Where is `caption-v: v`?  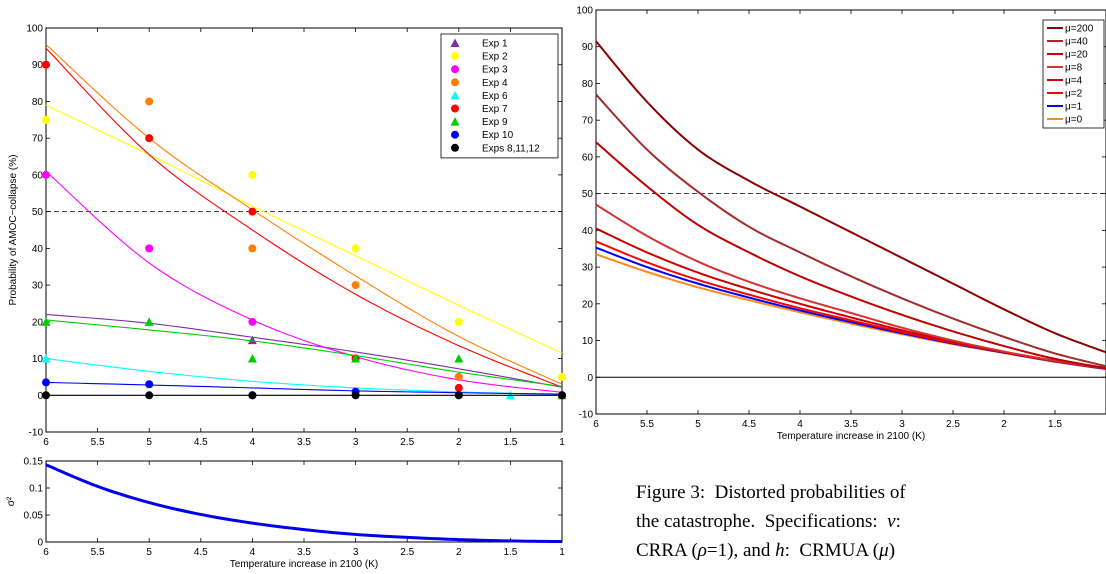
caption-v: v is located at coordinates (891, 521).